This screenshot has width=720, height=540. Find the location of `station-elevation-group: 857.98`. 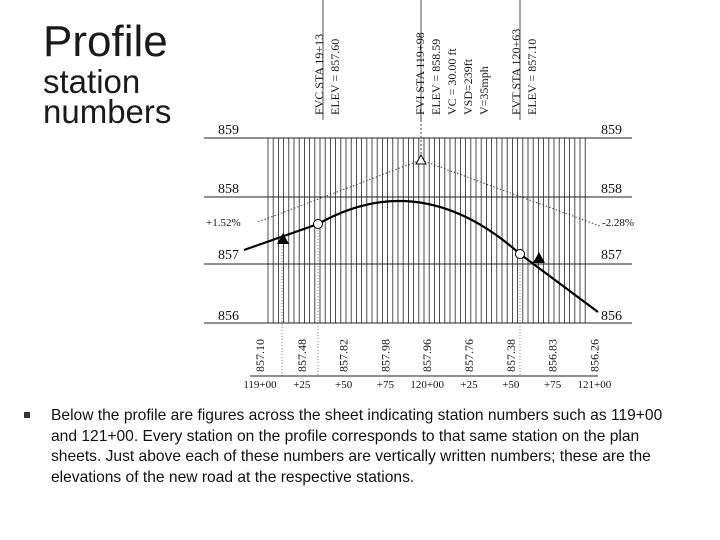

station-elevation-group: 857.98 is located at coordinates (385, 355).